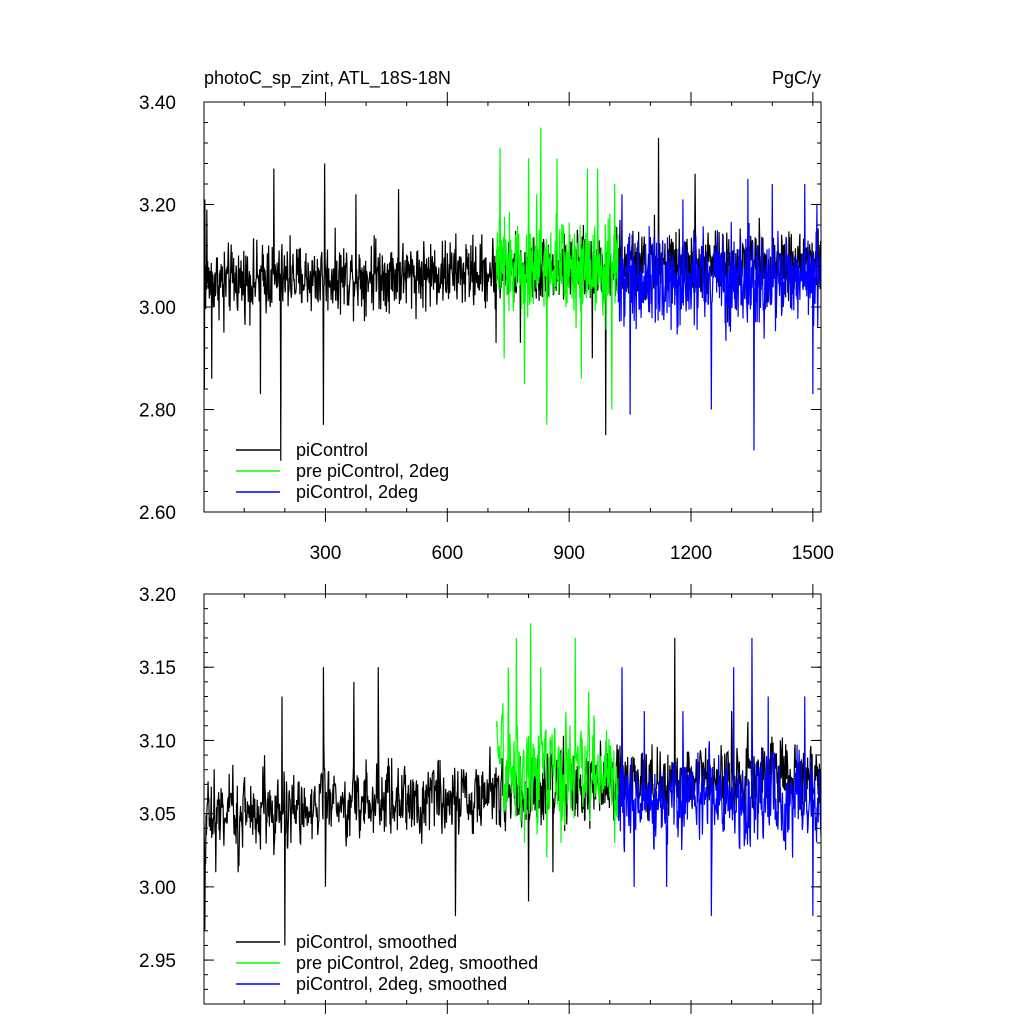  Describe the element at coordinates (569, 553) in the screenshot. I see `x-tick-label: 900` at that location.